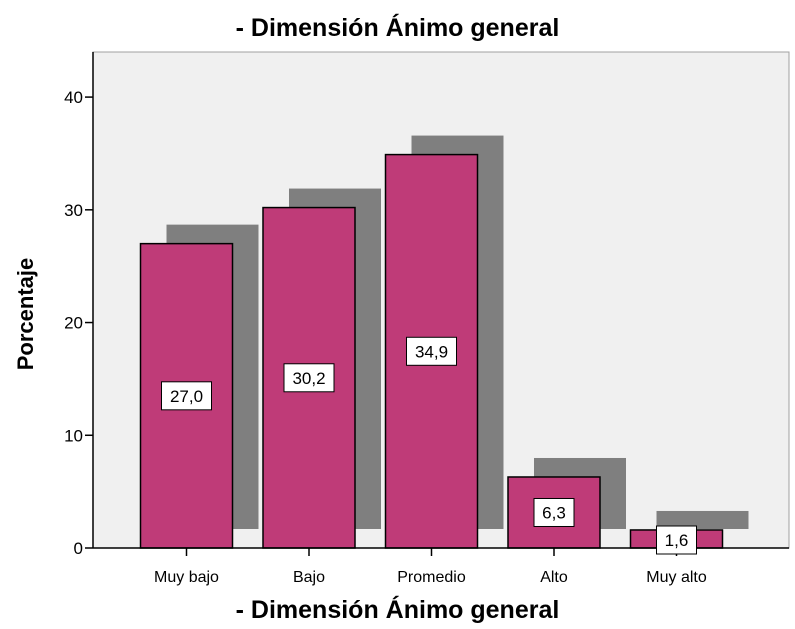  I want to click on y-tick-label: 0, so click(78, 548).